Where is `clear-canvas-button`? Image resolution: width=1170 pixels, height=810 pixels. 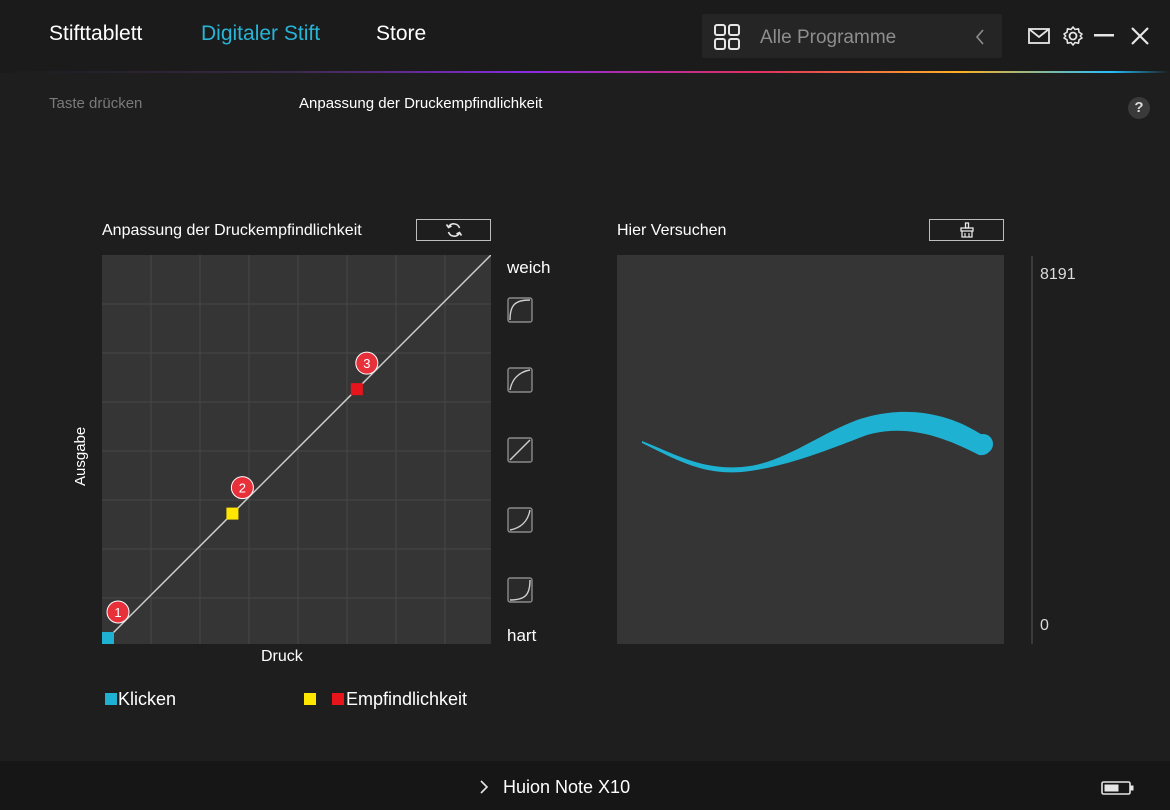 clear-canvas-button is located at coordinates (966, 230).